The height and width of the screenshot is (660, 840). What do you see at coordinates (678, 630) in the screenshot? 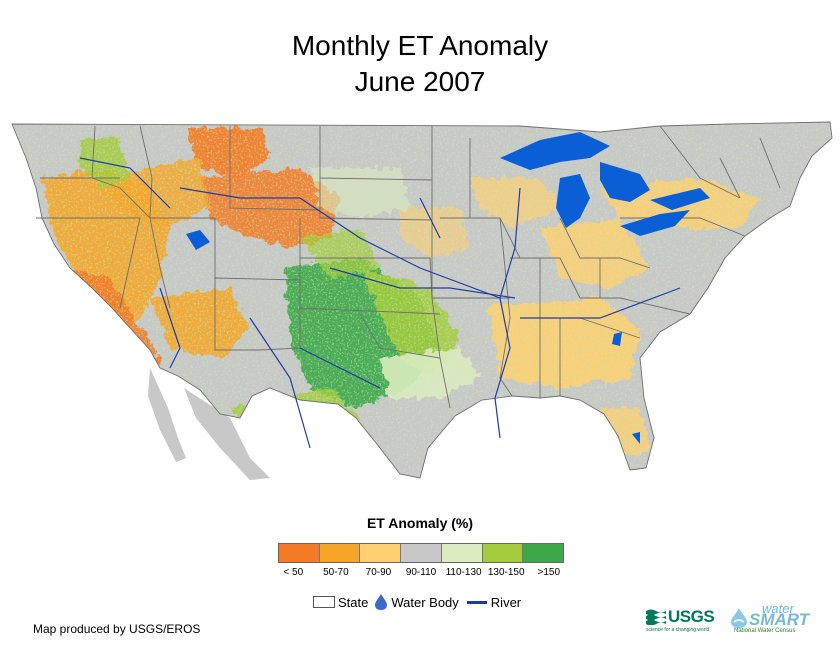
I see `usgs-tagline: science for a changing world` at bounding box center [678, 630].